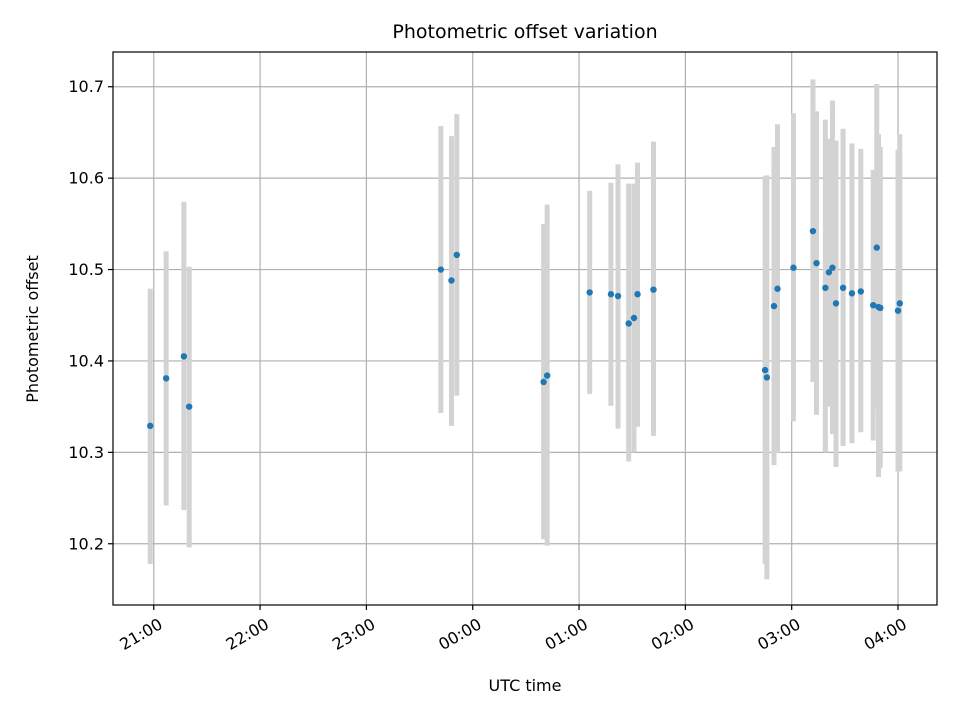  I want to click on y-tick-label: 10.7, so click(86, 86).